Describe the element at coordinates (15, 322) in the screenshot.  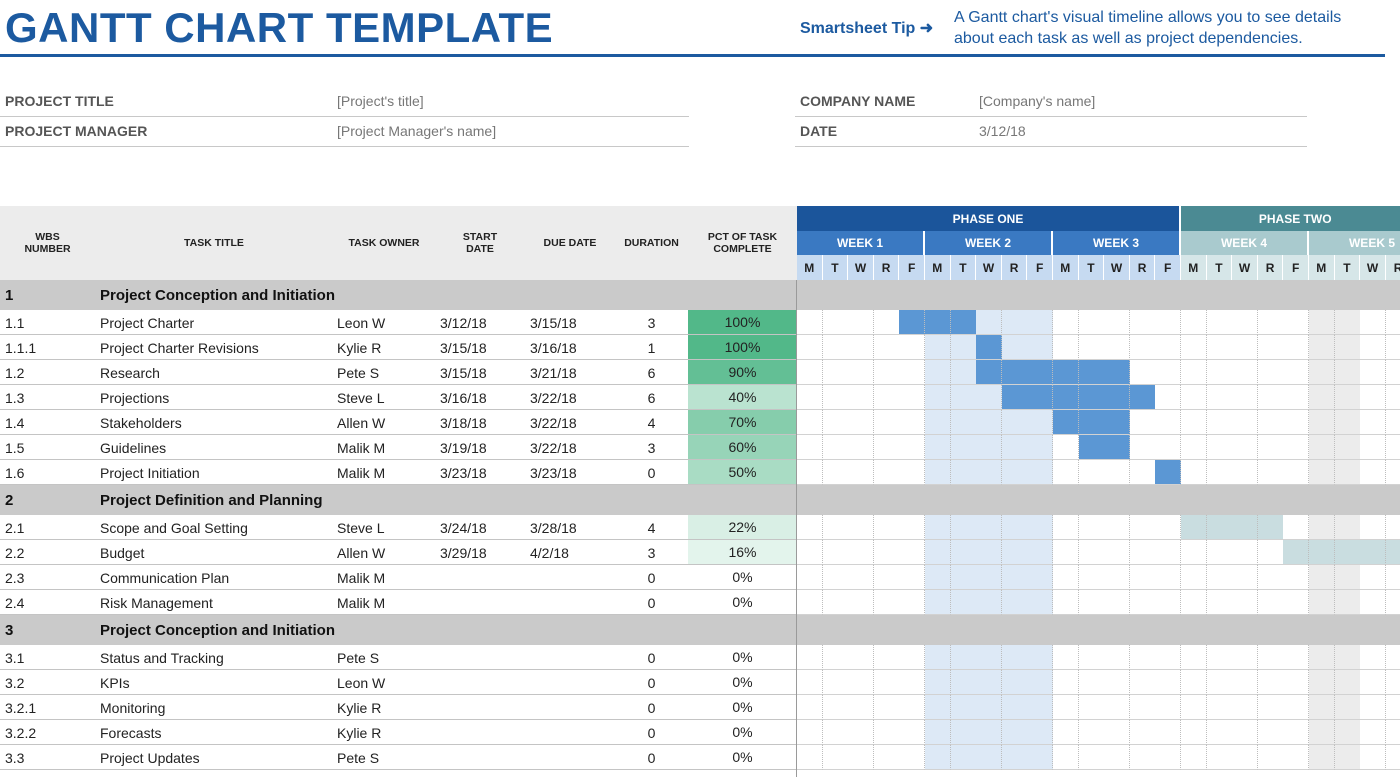
I see `wbs-number: 1.1` at that location.